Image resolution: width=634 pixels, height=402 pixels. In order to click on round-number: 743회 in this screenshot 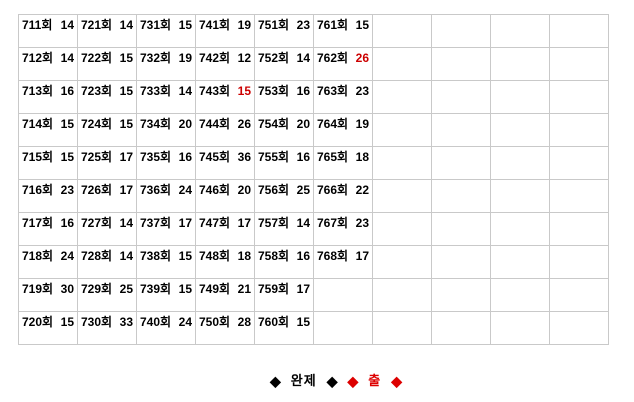, I will do `click(215, 91)`.